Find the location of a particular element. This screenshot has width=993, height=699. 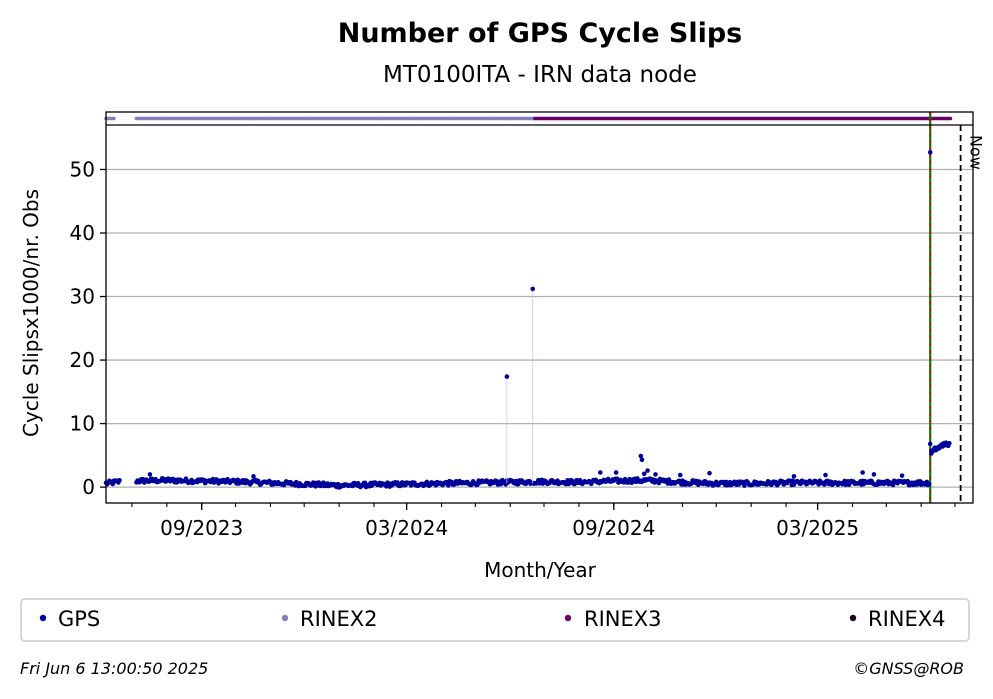

y-axis-ticks: 0 10 20 30 40 50 is located at coordinates (88, 328).